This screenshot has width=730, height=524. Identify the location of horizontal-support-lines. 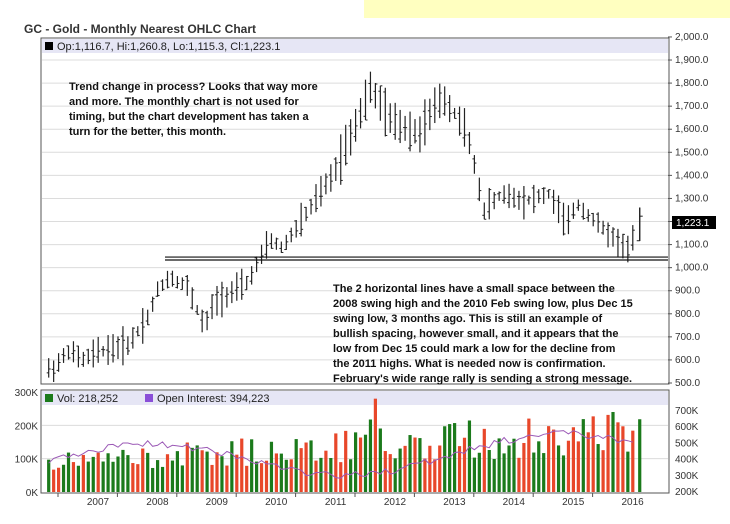
(416, 258).